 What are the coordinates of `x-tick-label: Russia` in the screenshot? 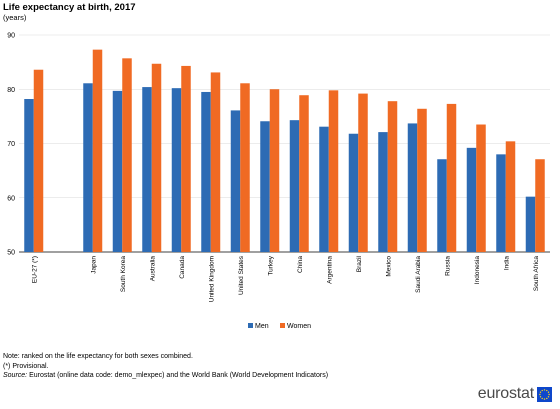 It's located at (447, 266).